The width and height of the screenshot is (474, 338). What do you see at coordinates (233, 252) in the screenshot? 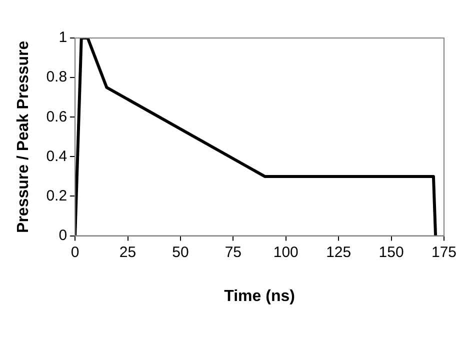
I see `x-tick-label: 75` at bounding box center [233, 252].